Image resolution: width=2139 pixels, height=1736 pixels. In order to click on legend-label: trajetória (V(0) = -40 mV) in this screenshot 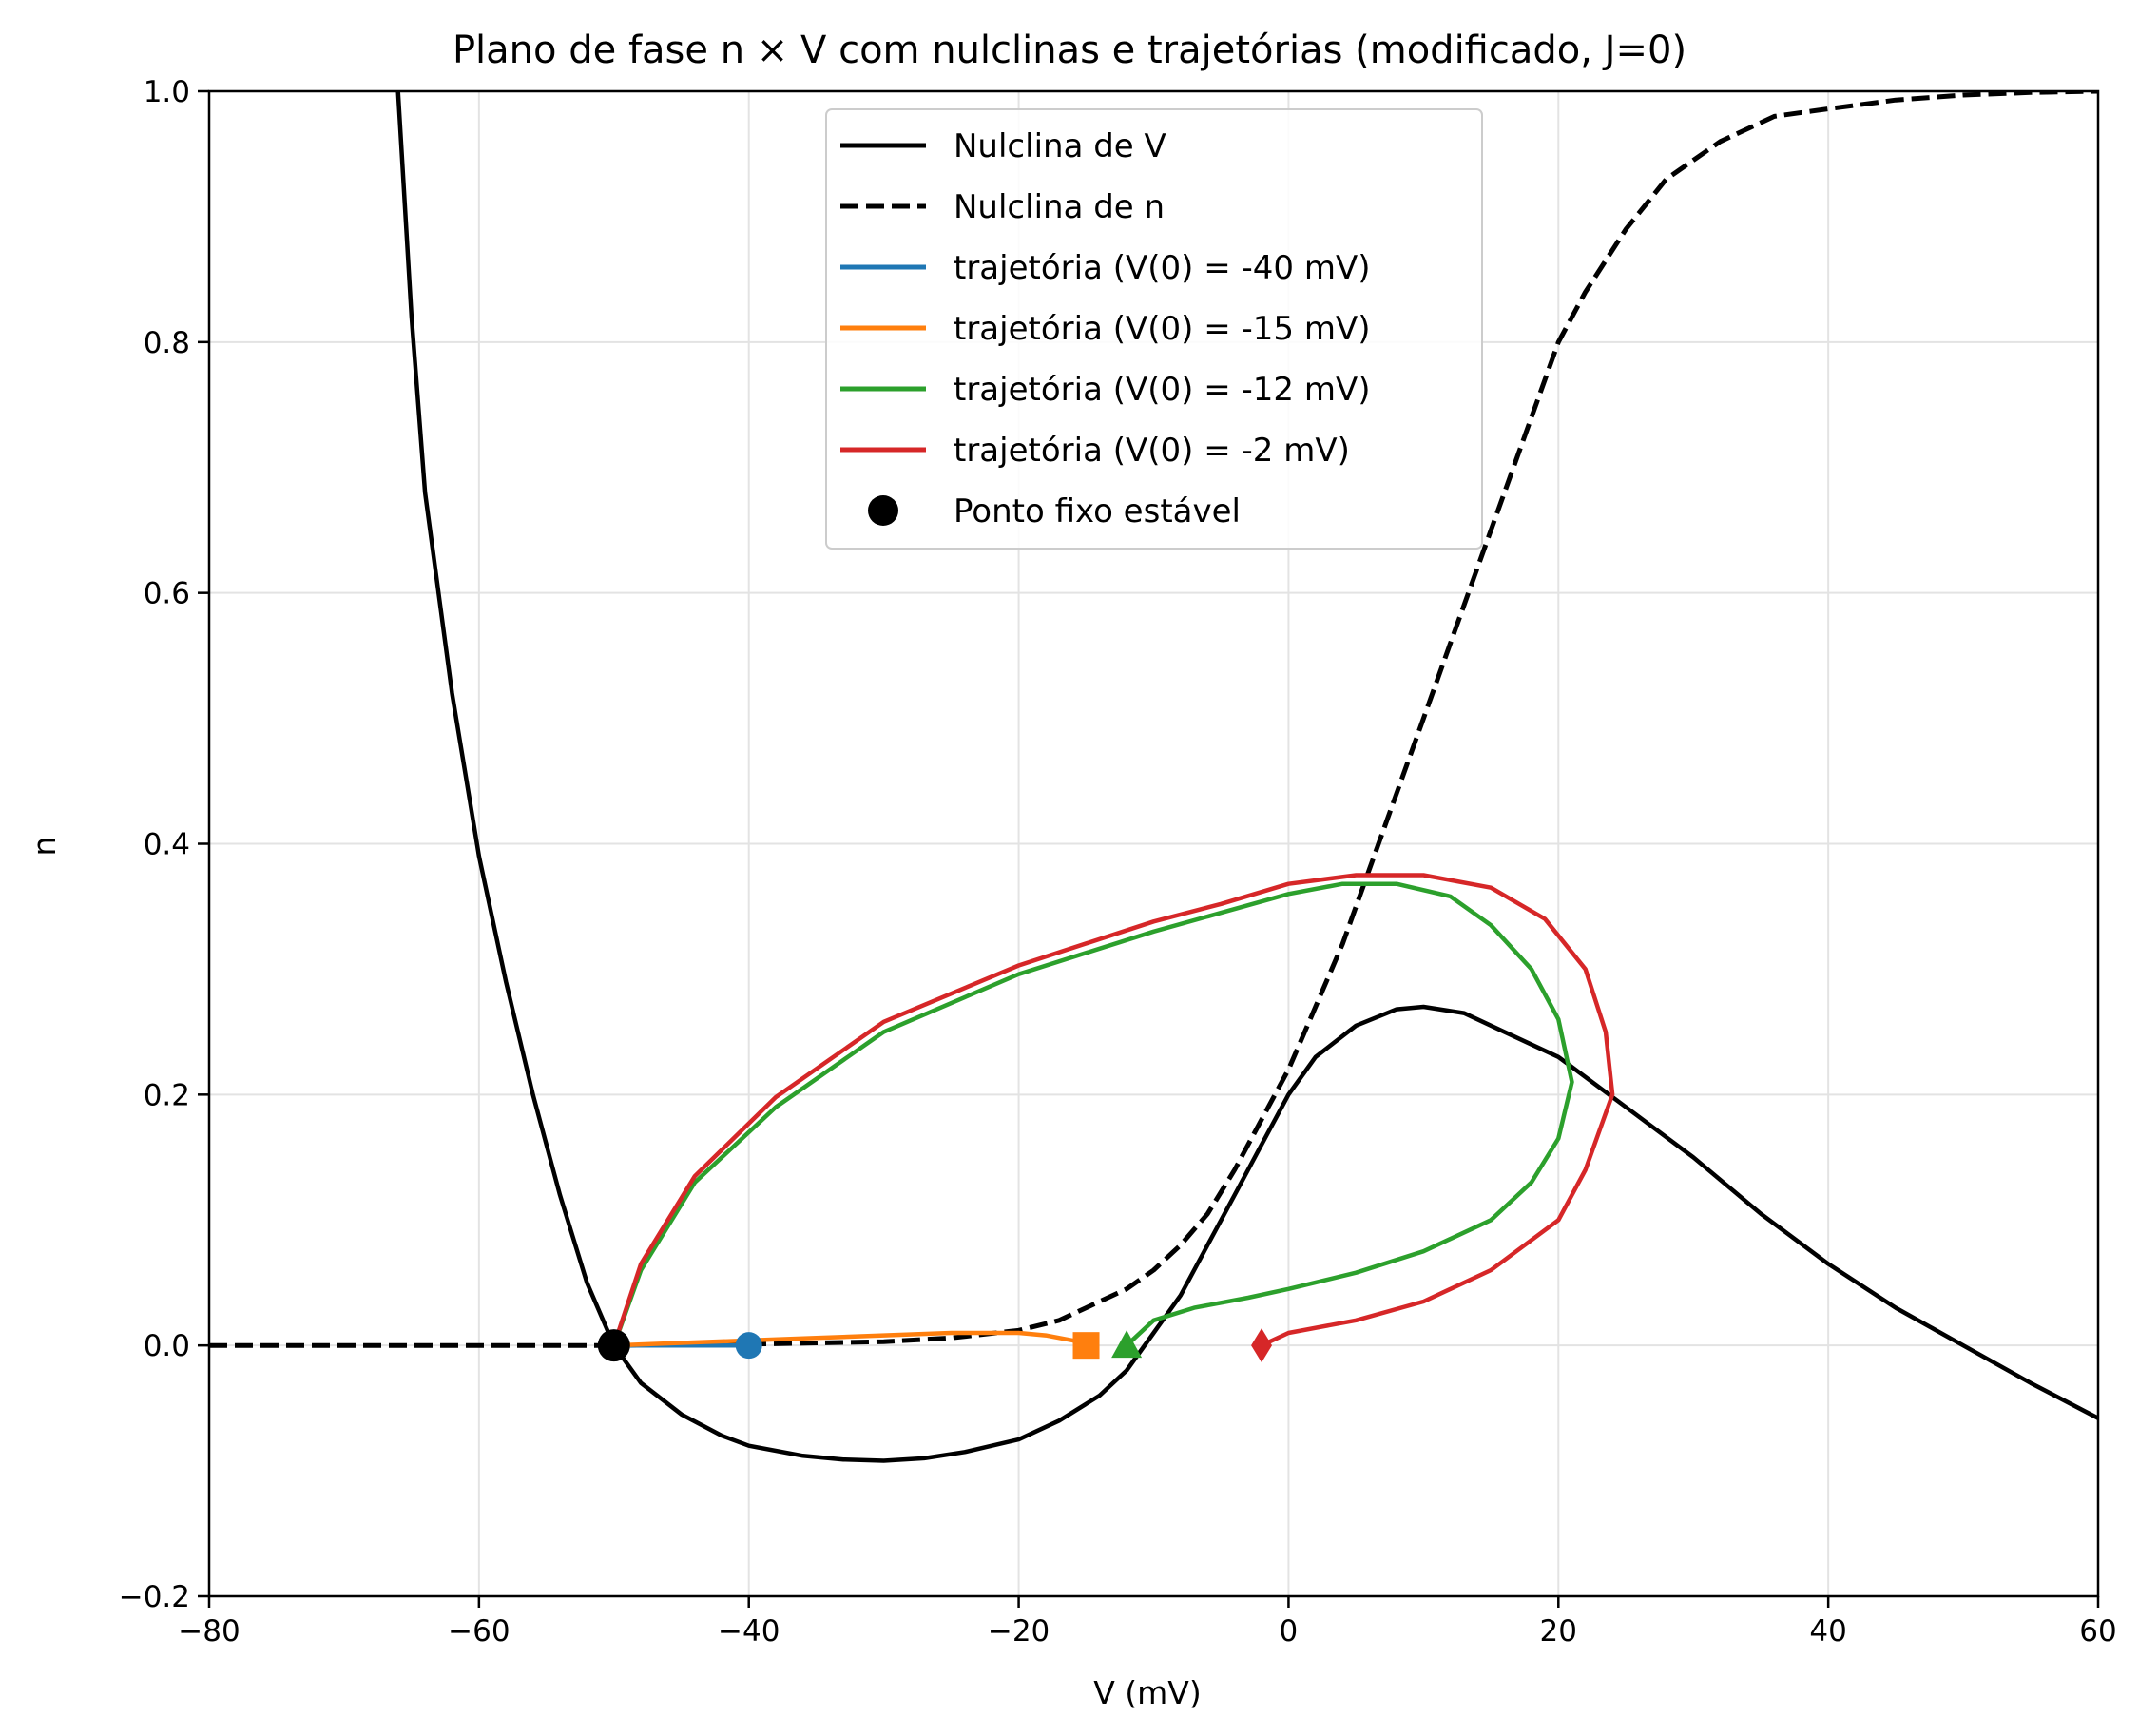, I will do `click(1162, 268)`.